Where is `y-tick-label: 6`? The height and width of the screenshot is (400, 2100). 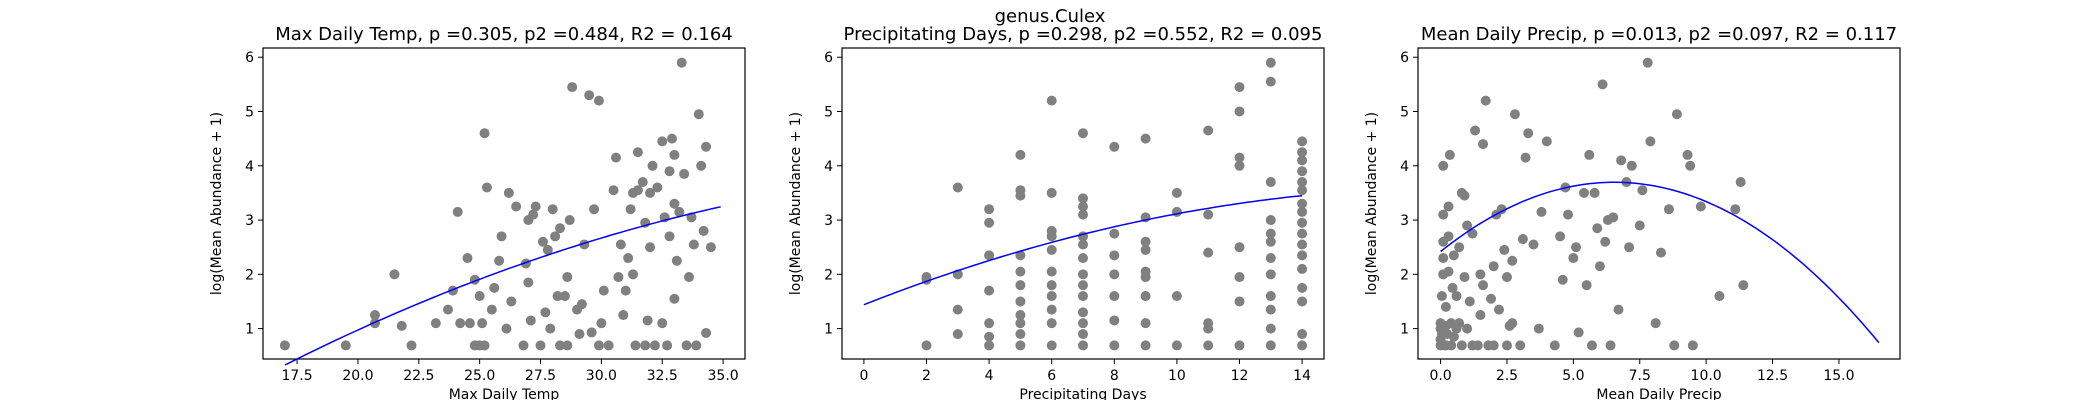 y-tick-label: 6 is located at coordinates (249, 58).